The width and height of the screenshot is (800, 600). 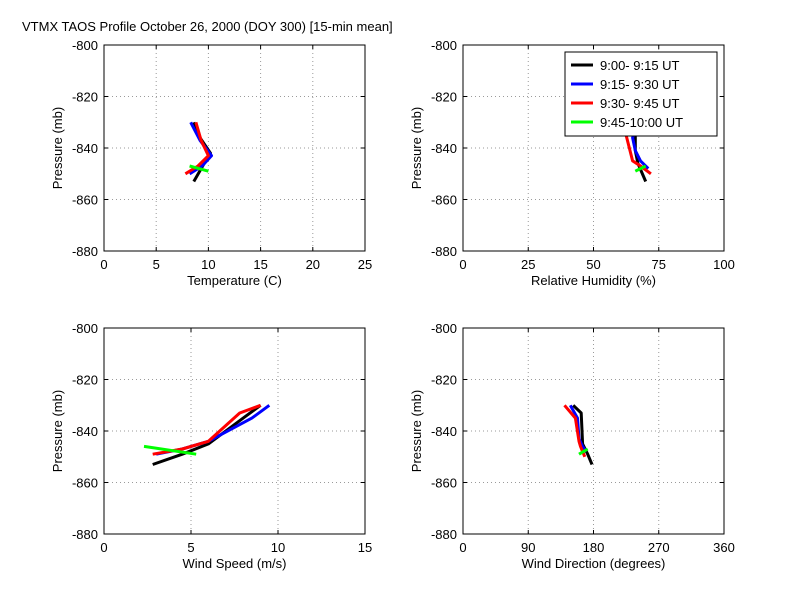 What do you see at coordinates (640, 103) in the screenshot?
I see `legend-label-3: 9:30- 9:45 UT` at bounding box center [640, 103].